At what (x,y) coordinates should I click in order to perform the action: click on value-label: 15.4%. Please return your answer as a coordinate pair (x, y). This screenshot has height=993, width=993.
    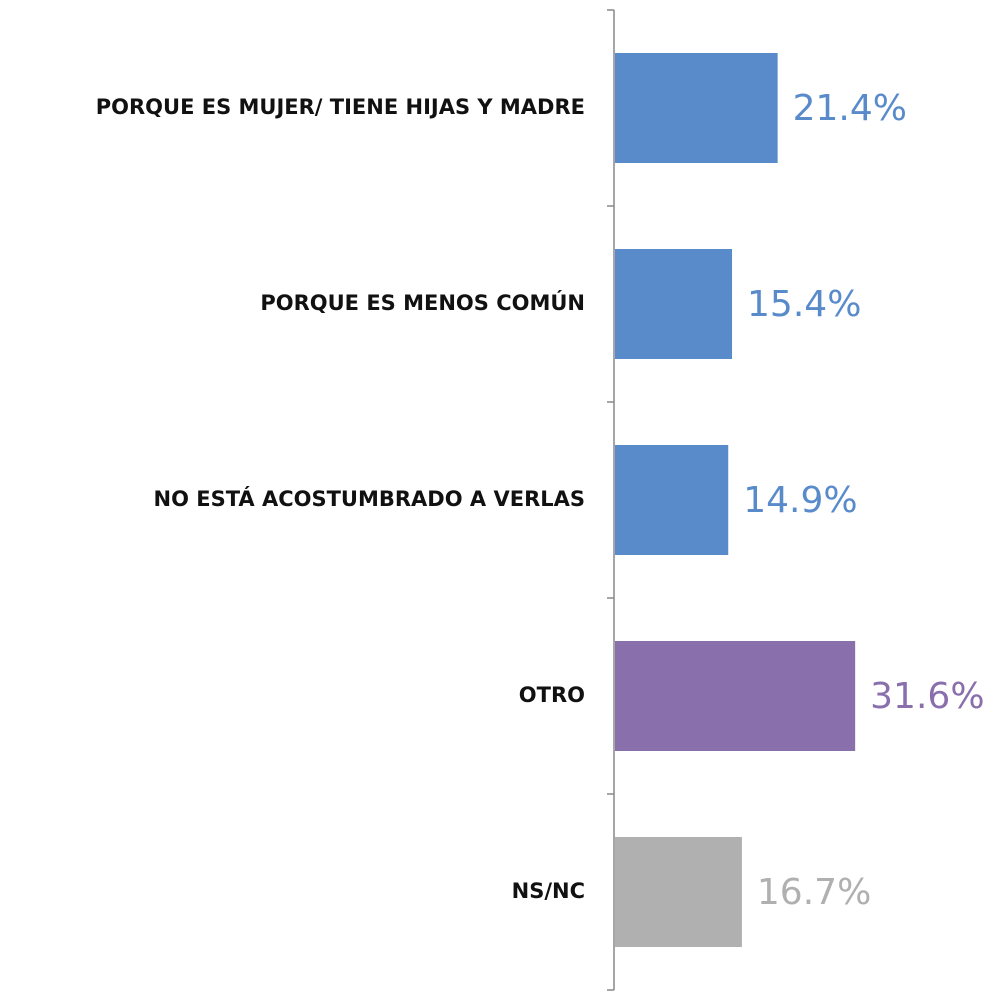
    Looking at the image, I should click on (804, 304).